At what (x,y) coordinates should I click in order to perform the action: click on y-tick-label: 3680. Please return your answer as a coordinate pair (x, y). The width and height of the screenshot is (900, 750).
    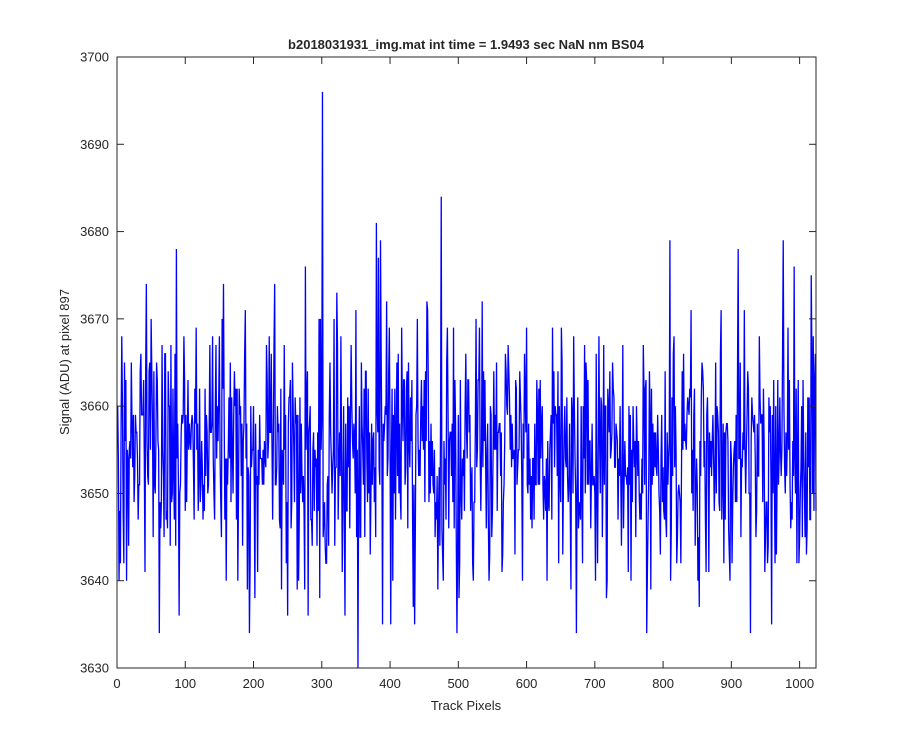
    Looking at the image, I should click on (94, 231).